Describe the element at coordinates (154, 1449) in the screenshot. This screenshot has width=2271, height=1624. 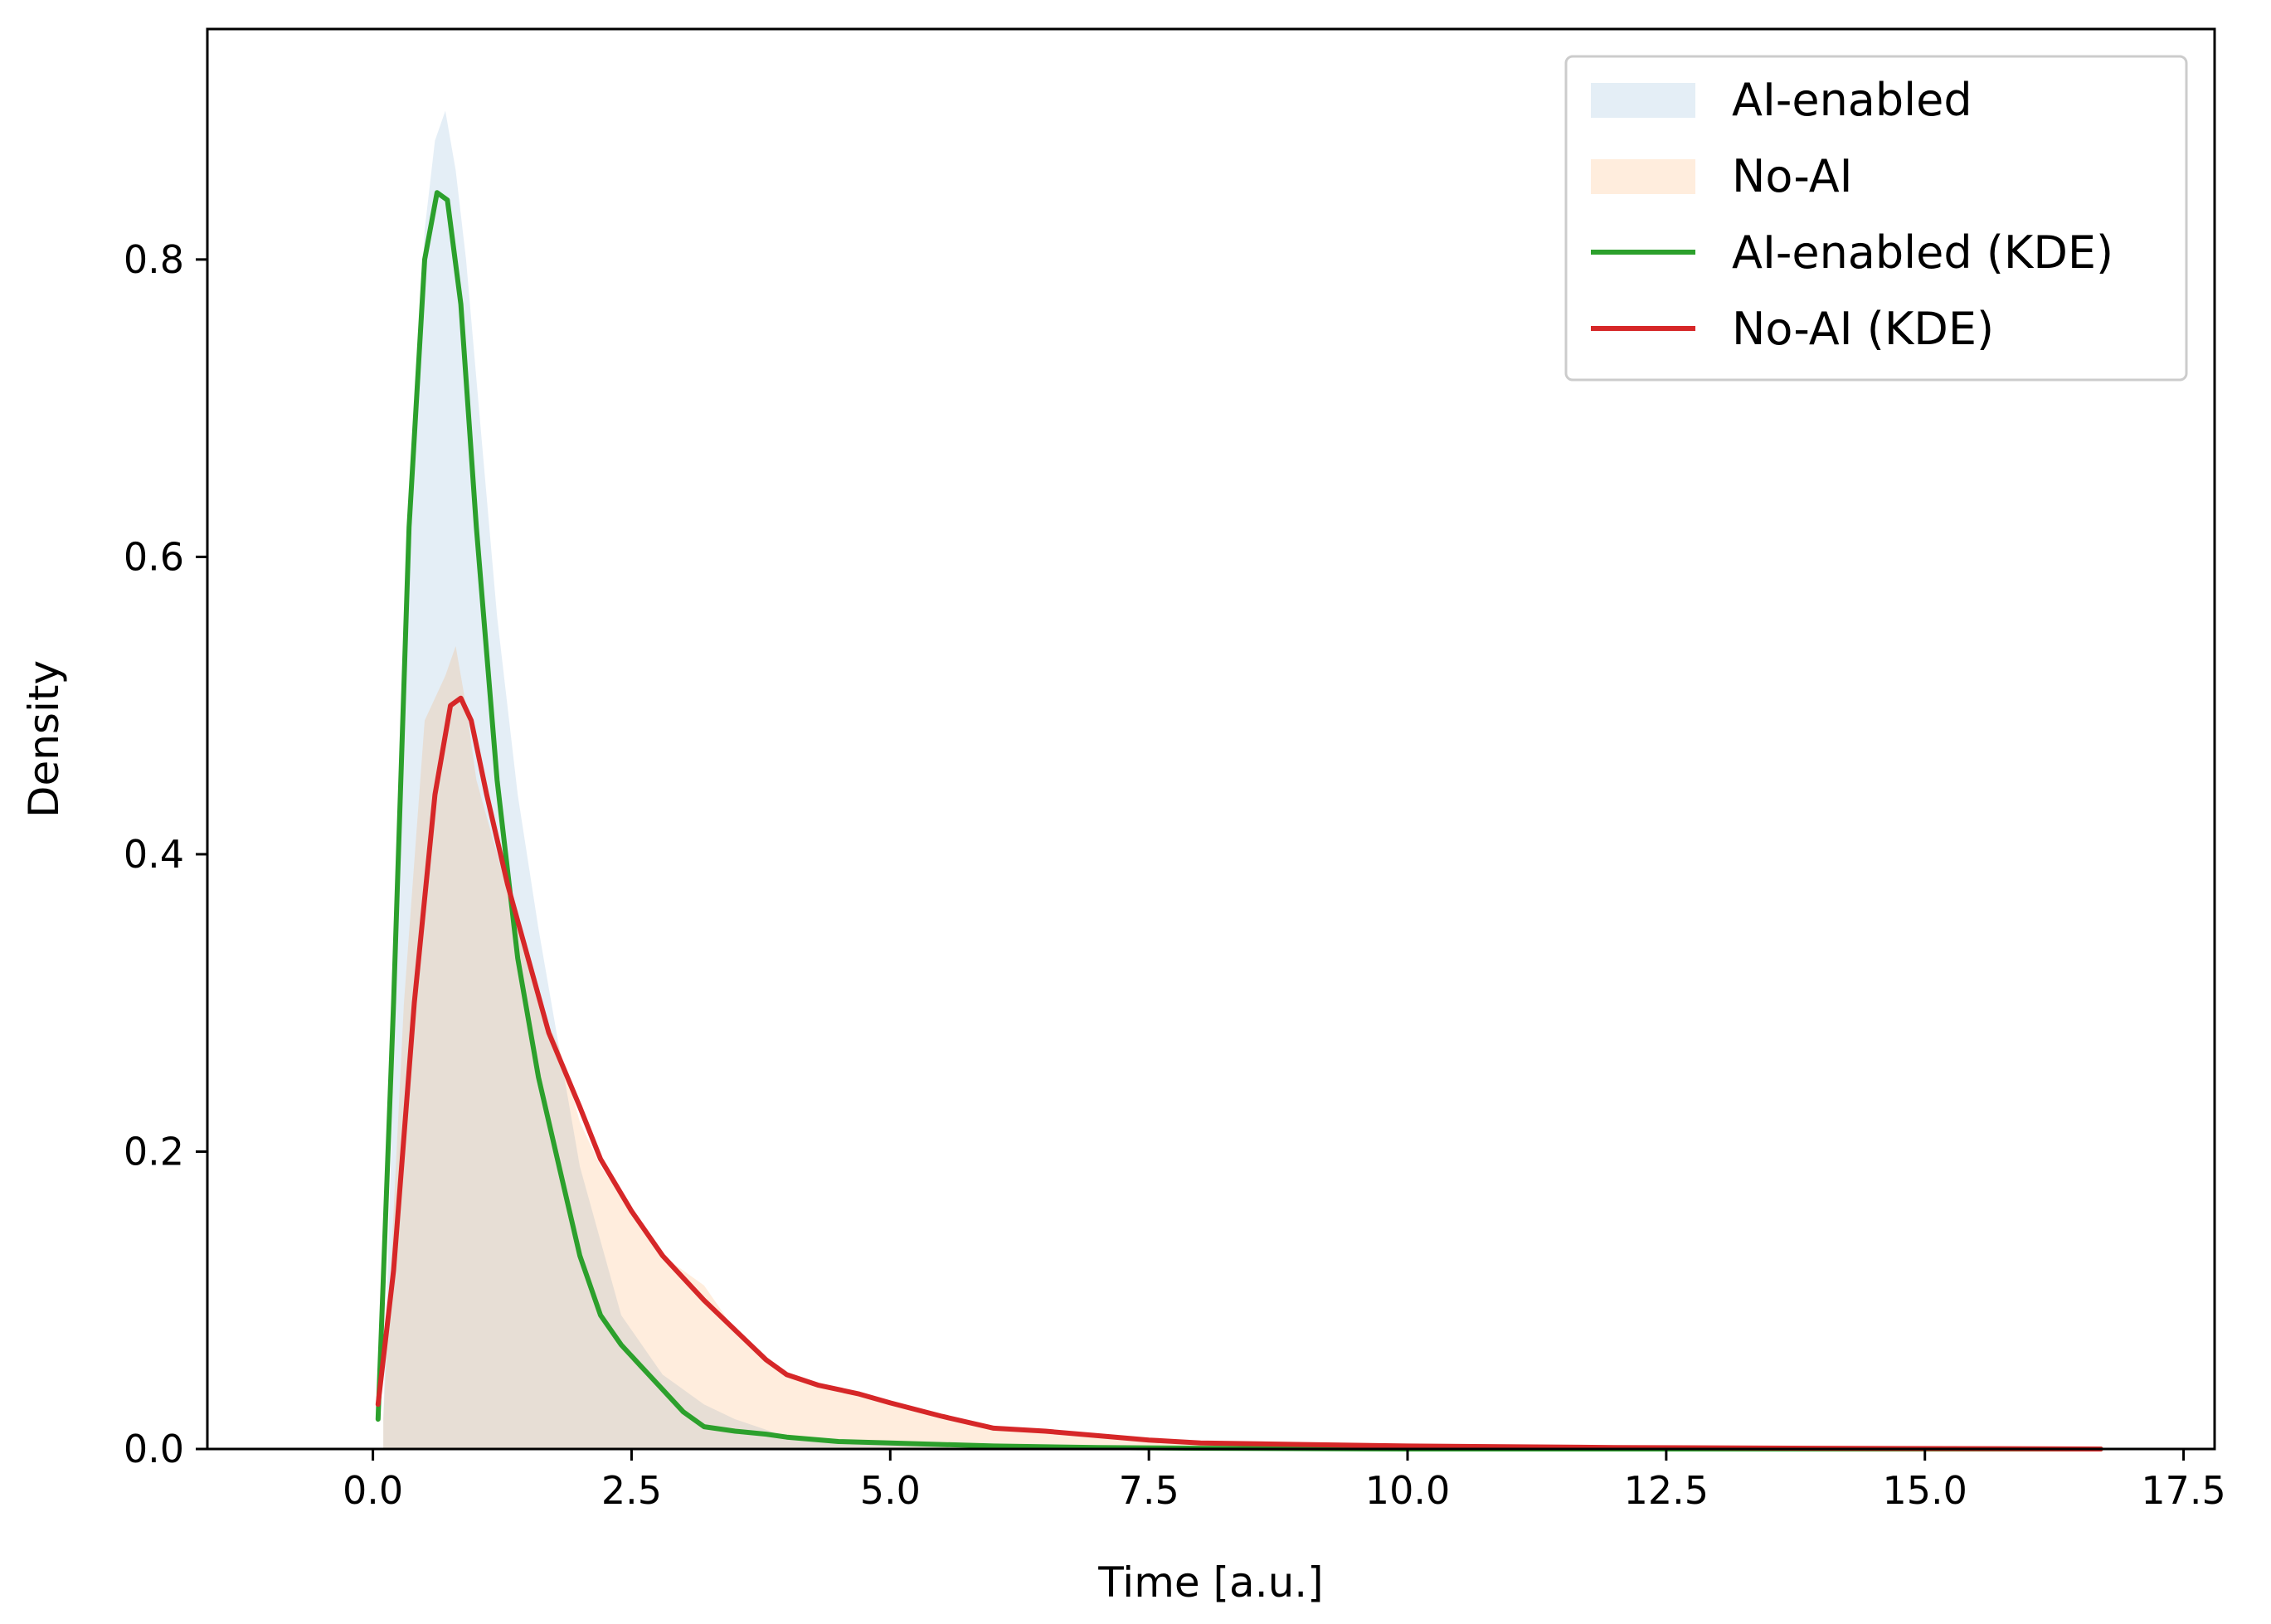
I see `y-tick-label: 0.0` at that location.